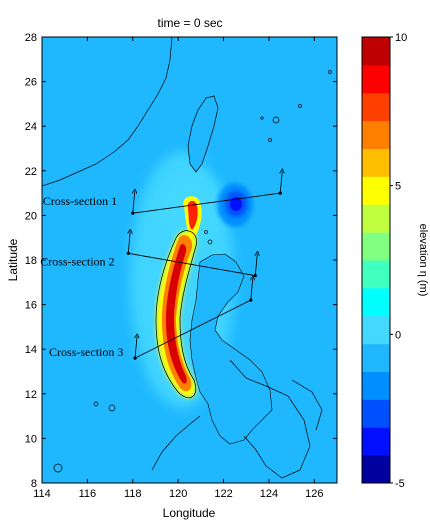 Image resolution: width=430 pixels, height=523 pixels. Describe the element at coordinates (423, 260) in the screenshot. I see `colorbar-label: elevation η (m)` at that location.